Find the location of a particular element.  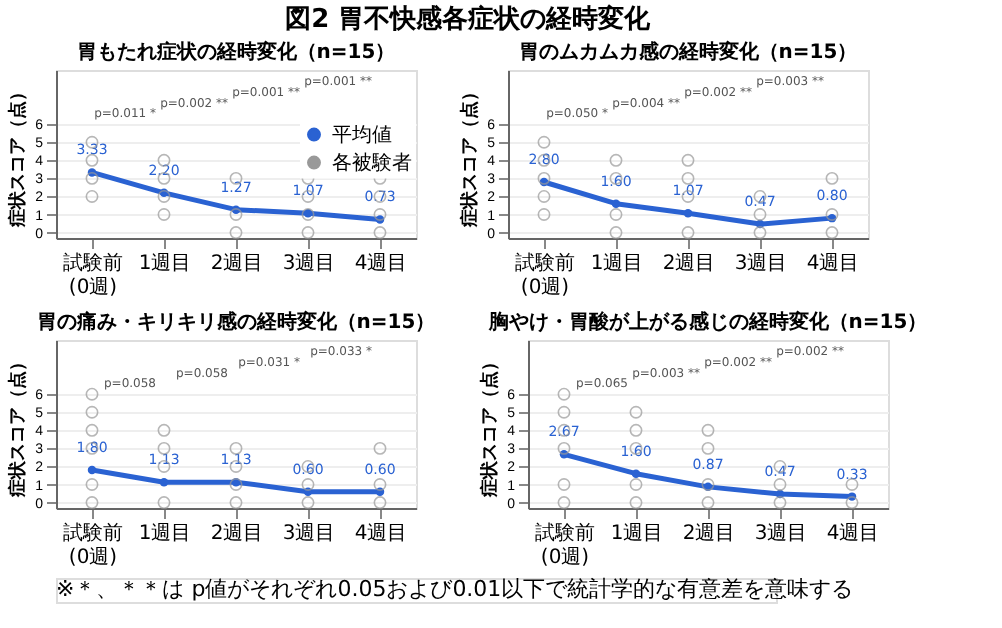

chart-title: 図2 胃不快感各症状の経時変化 is located at coordinates (469, 19).